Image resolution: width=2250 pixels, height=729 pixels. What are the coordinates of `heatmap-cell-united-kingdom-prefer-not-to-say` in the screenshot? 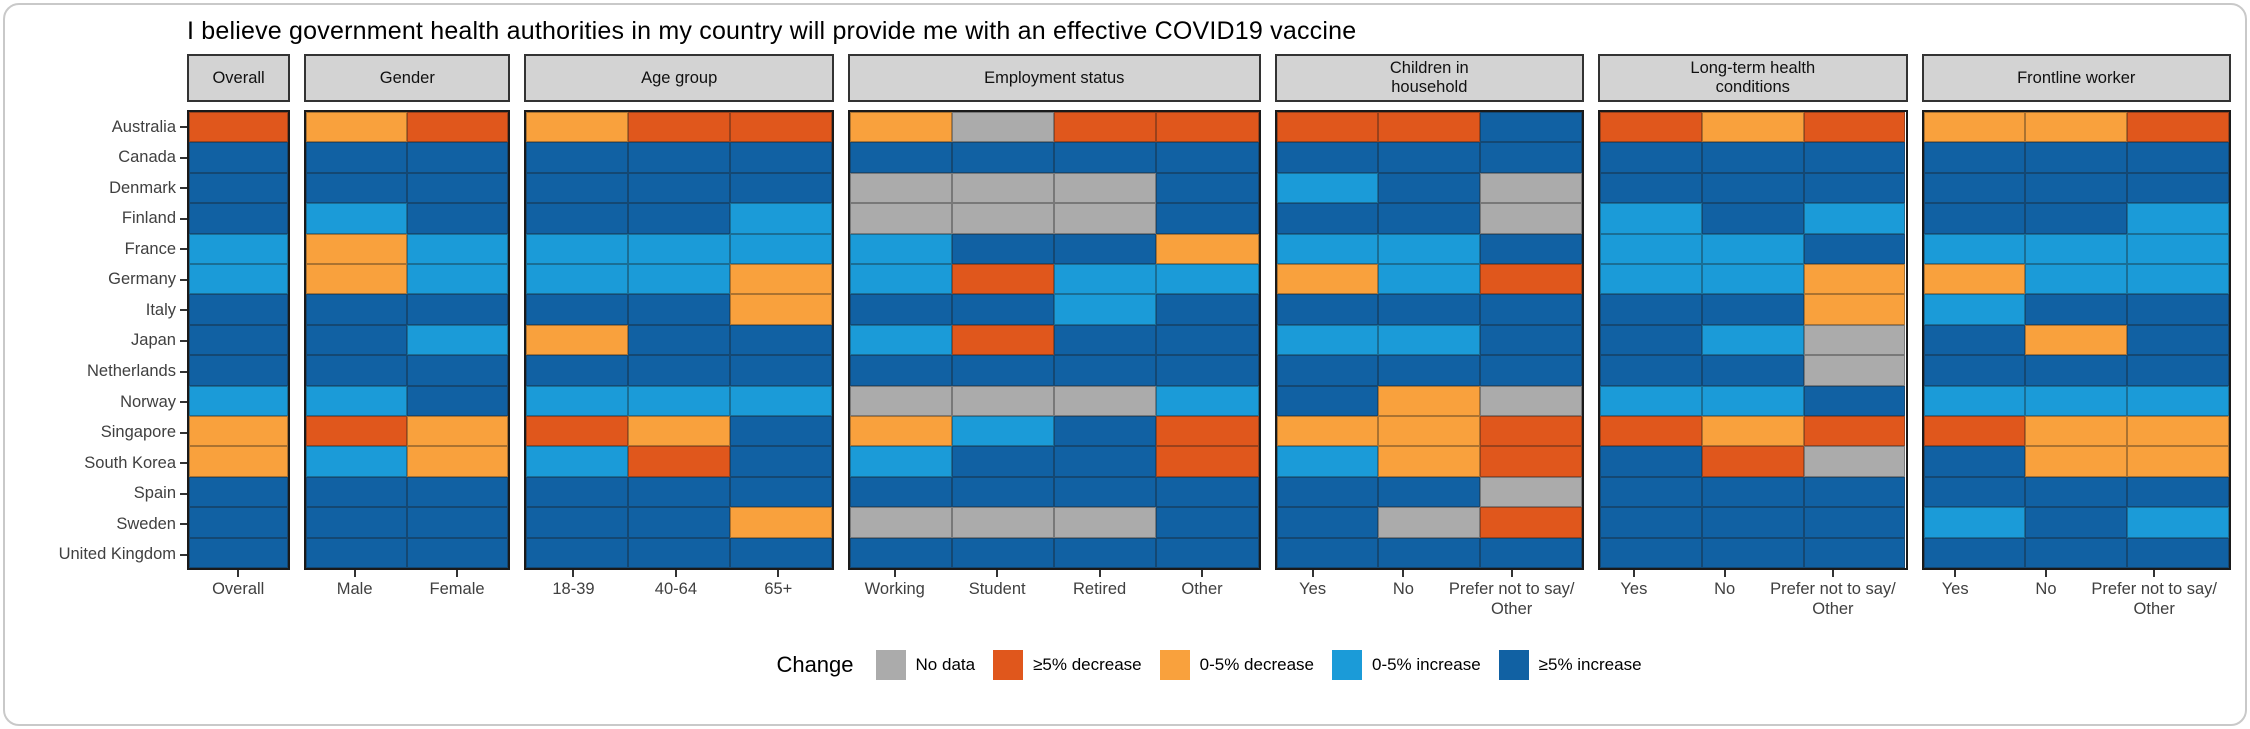 It's located at (2178, 552).